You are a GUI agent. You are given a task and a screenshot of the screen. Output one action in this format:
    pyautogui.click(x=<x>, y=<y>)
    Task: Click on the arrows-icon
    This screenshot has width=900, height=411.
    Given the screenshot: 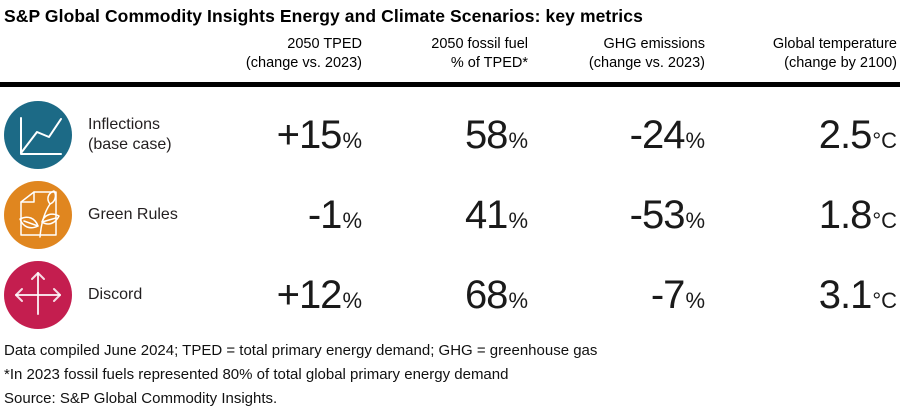 What is the action you would take?
    pyautogui.click(x=38, y=295)
    